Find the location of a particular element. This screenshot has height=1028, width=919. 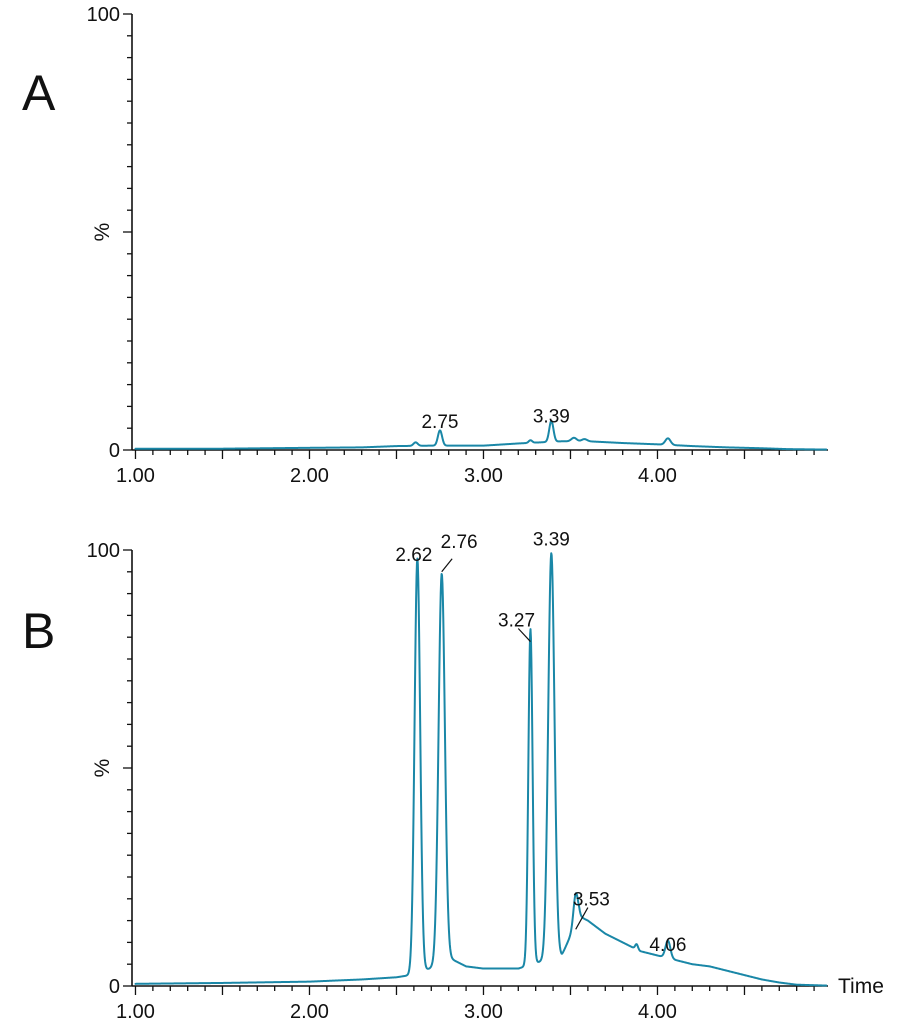

peak-label: 3.27 is located at coordinates (516, 620).